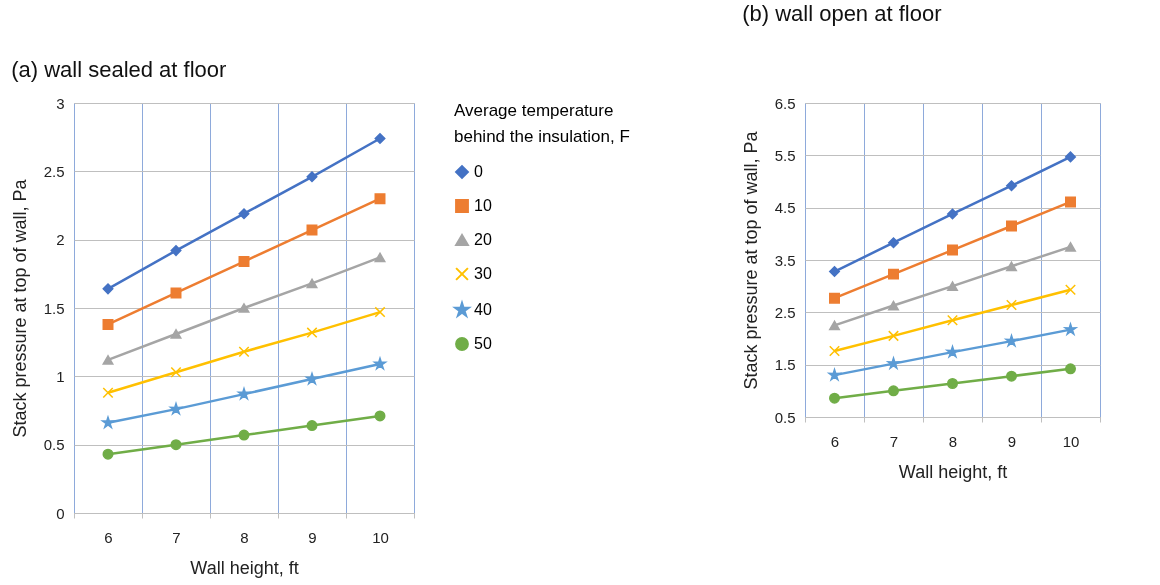 The image size is (1160, 585). Describe the element at coordinates (60, 376) in the screenshot. I see `y-tick-label: 1` at that location.